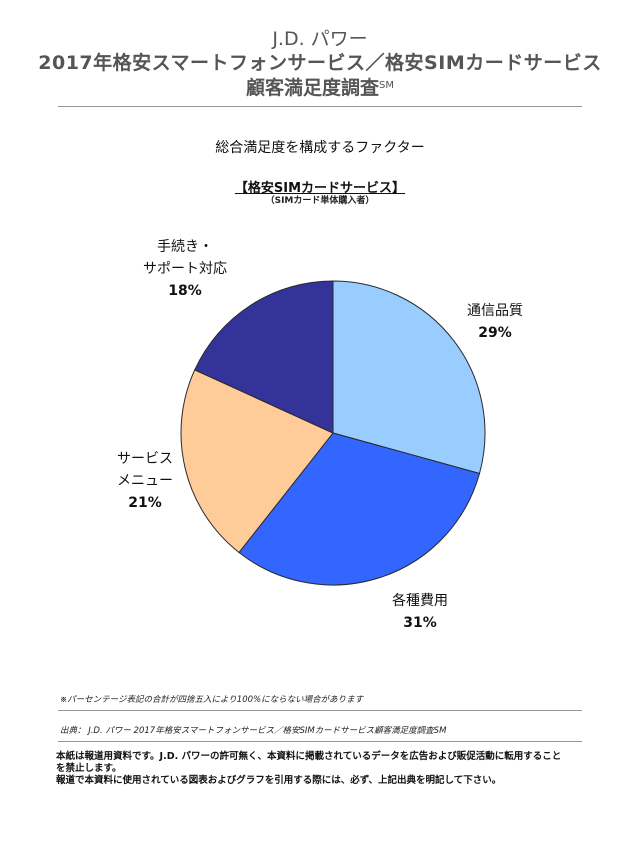 This screenshot has height=853, width=640. What do you see at coordinates (320, 710) in the screenshot?
I see `footnote-divider` at bounding box center [320, 710].